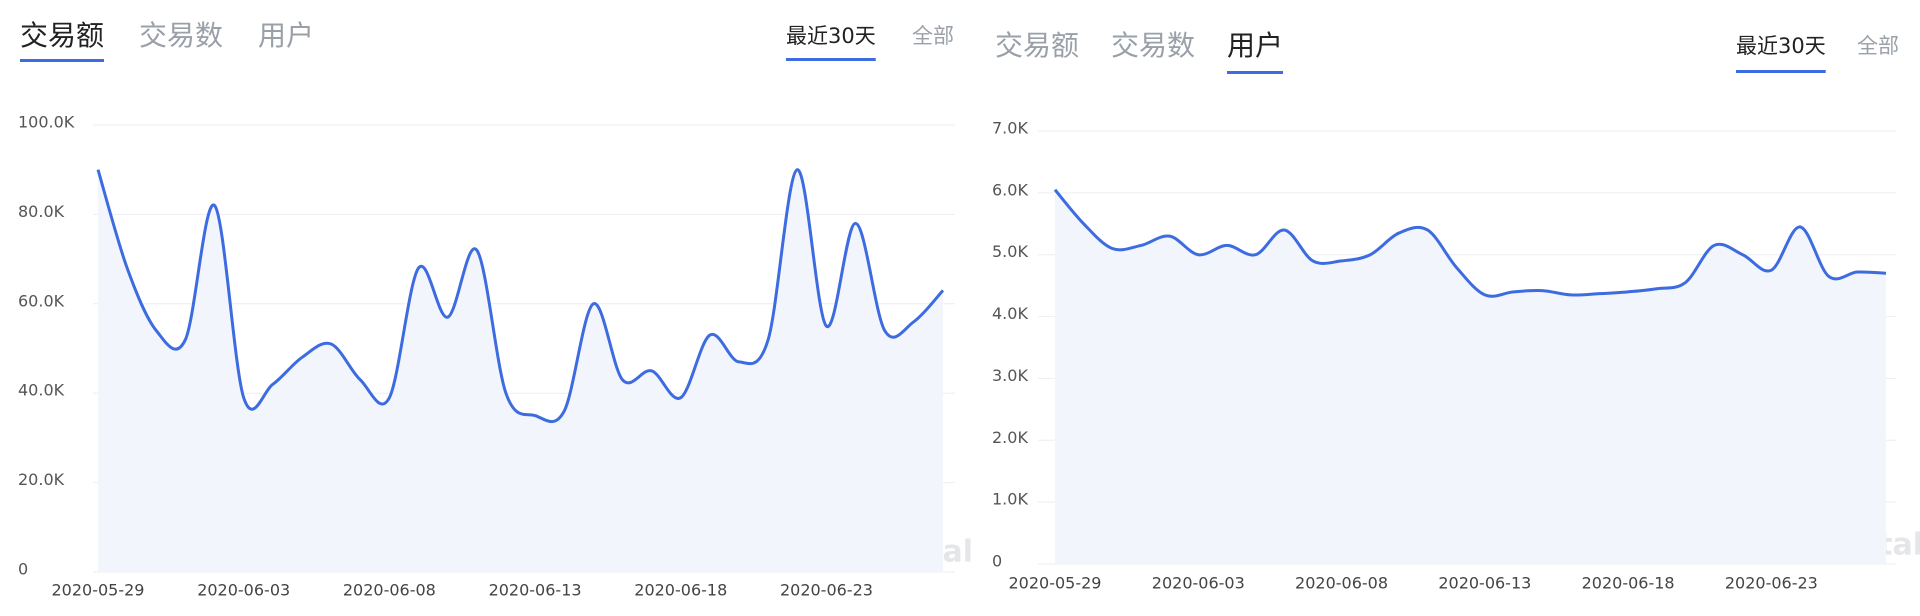 The width and height of the screenshot is (1920, 616). Describe the element at coordinates (41, 479) in the screenshot. I see `y-tick-label: 20.0K` at that location.